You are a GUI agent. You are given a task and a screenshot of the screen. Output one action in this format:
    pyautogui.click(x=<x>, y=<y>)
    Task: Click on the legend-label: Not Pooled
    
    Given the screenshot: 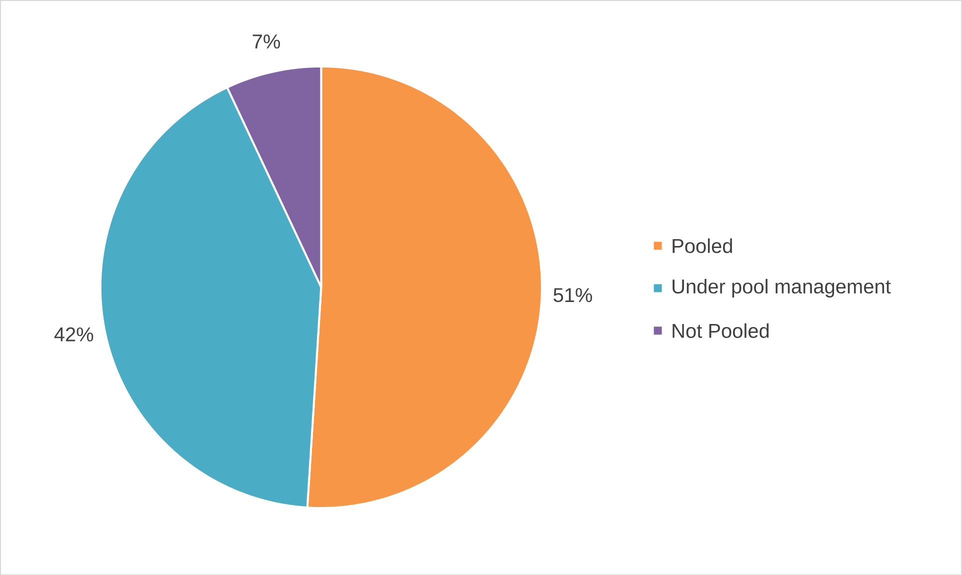 What is the action you would take?
    pyautogui.click(x=720, y=330)
    